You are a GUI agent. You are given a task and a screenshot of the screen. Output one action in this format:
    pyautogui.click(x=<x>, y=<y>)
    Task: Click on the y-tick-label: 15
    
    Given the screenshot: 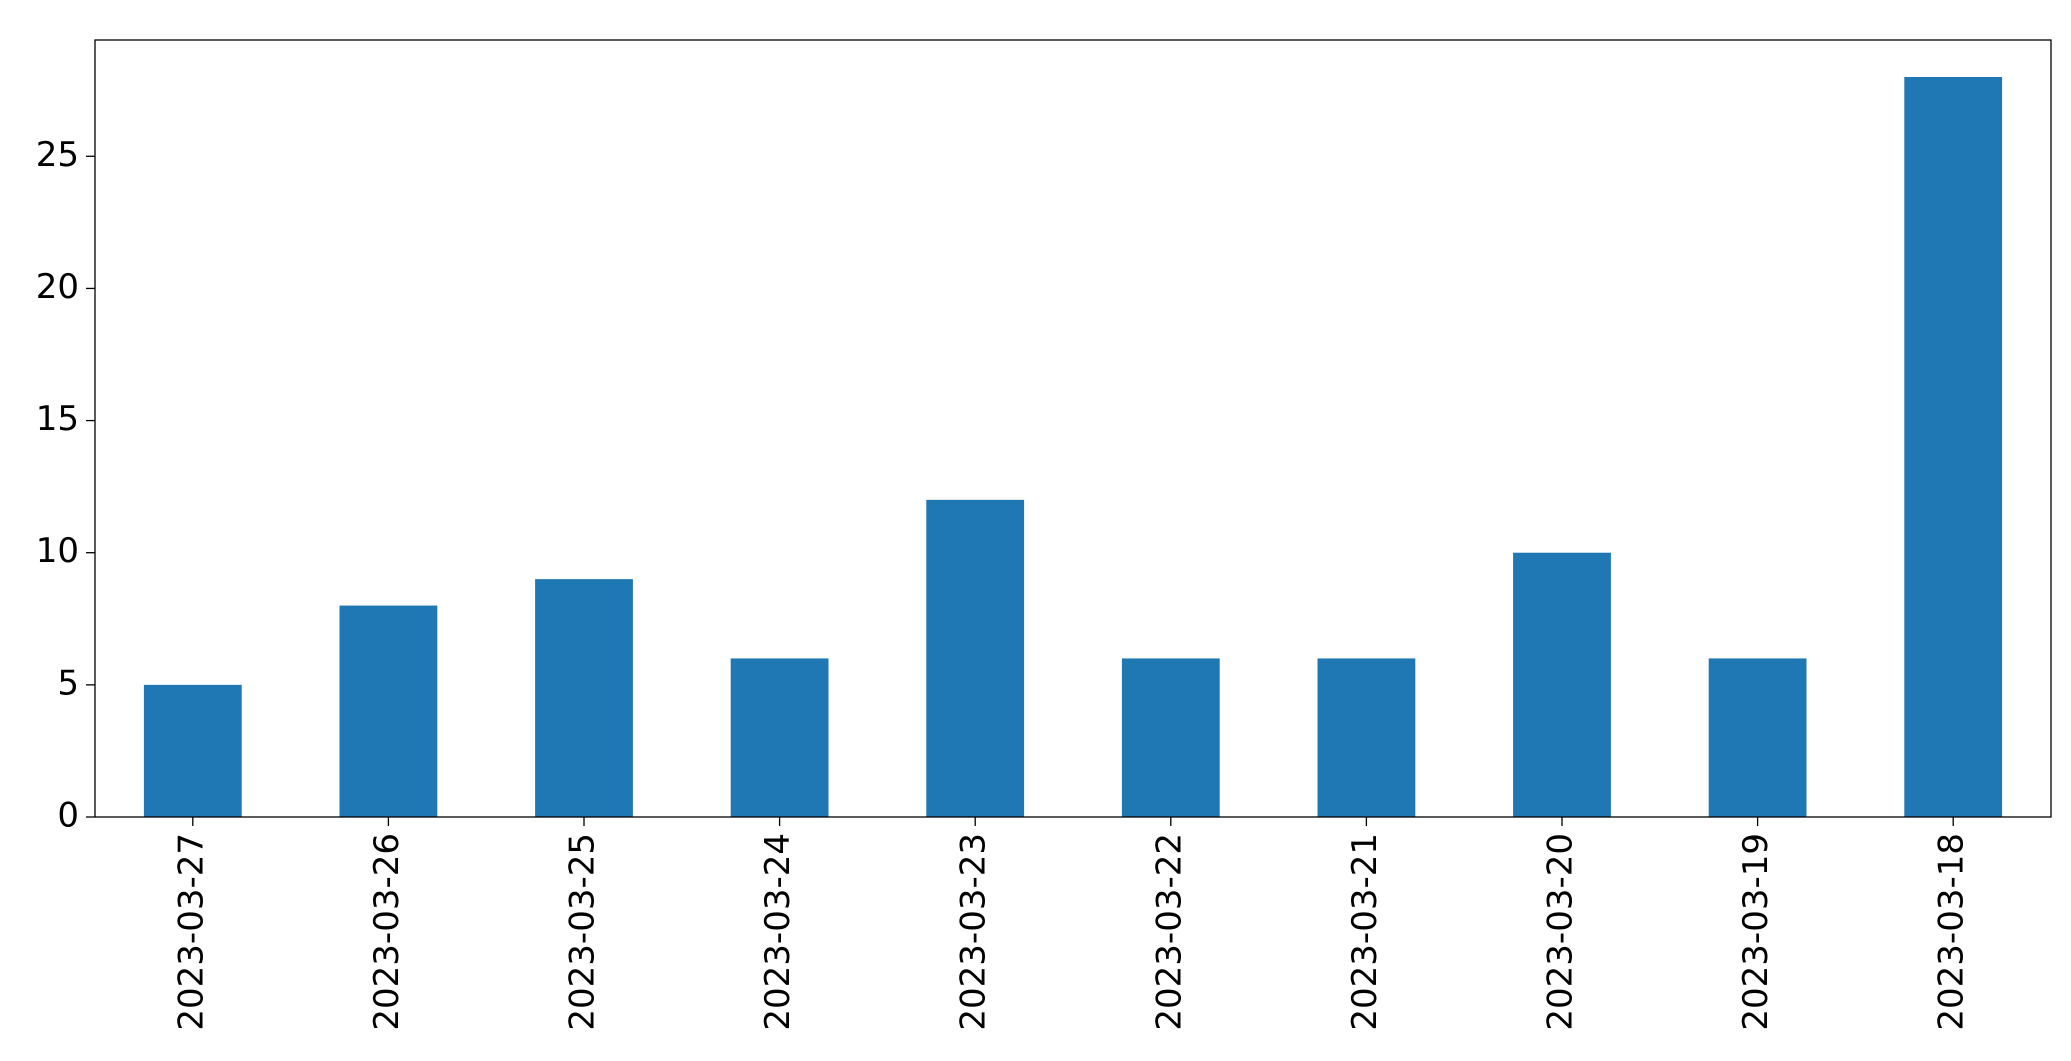 What is the action you would take?
    pyautogui.click(x=57, y=419)
    